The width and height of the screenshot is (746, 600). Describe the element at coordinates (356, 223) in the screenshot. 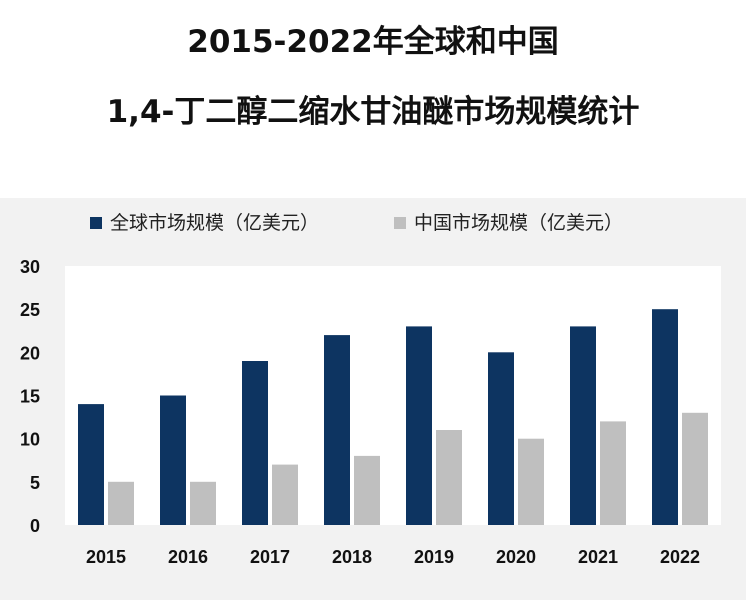

I see `legend: 全球市场规模（亿美元） 中国市场规模（亿美元）` at that location.